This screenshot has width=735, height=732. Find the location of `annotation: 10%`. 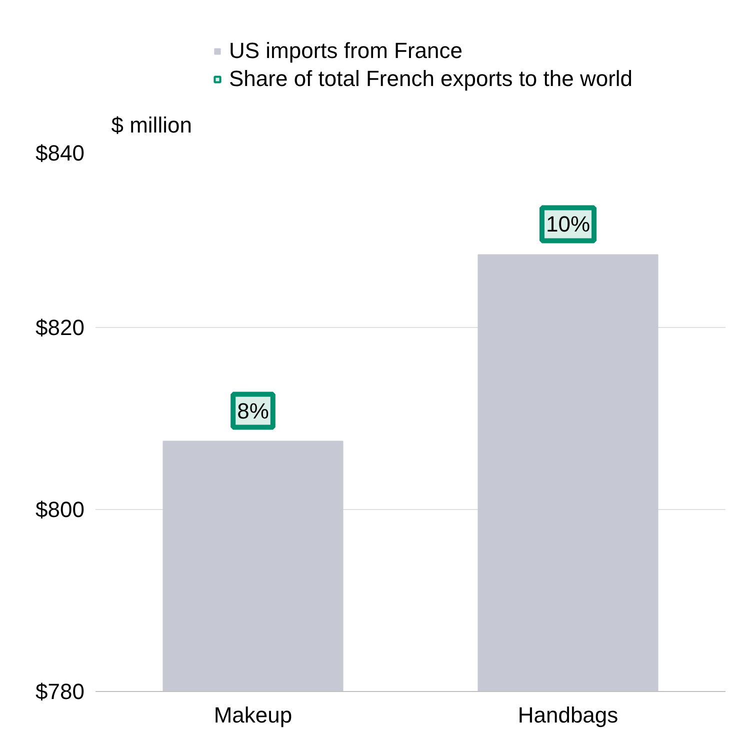

annotation: 10% is located at coordinates (568, 224).